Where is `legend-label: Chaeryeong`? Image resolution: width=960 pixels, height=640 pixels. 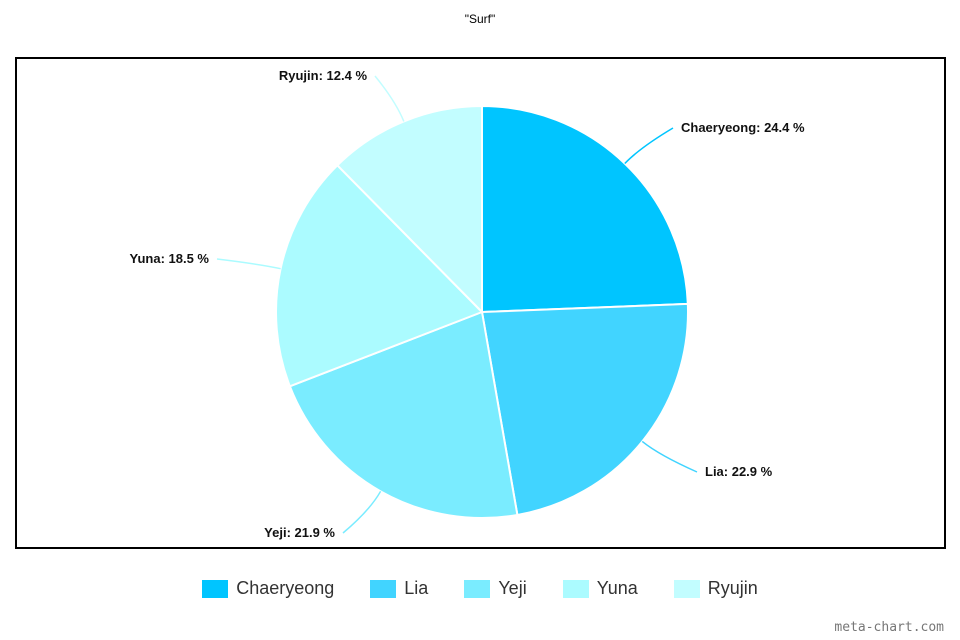
legend-label: Chaeryeong is located at coordinates (285, 588).